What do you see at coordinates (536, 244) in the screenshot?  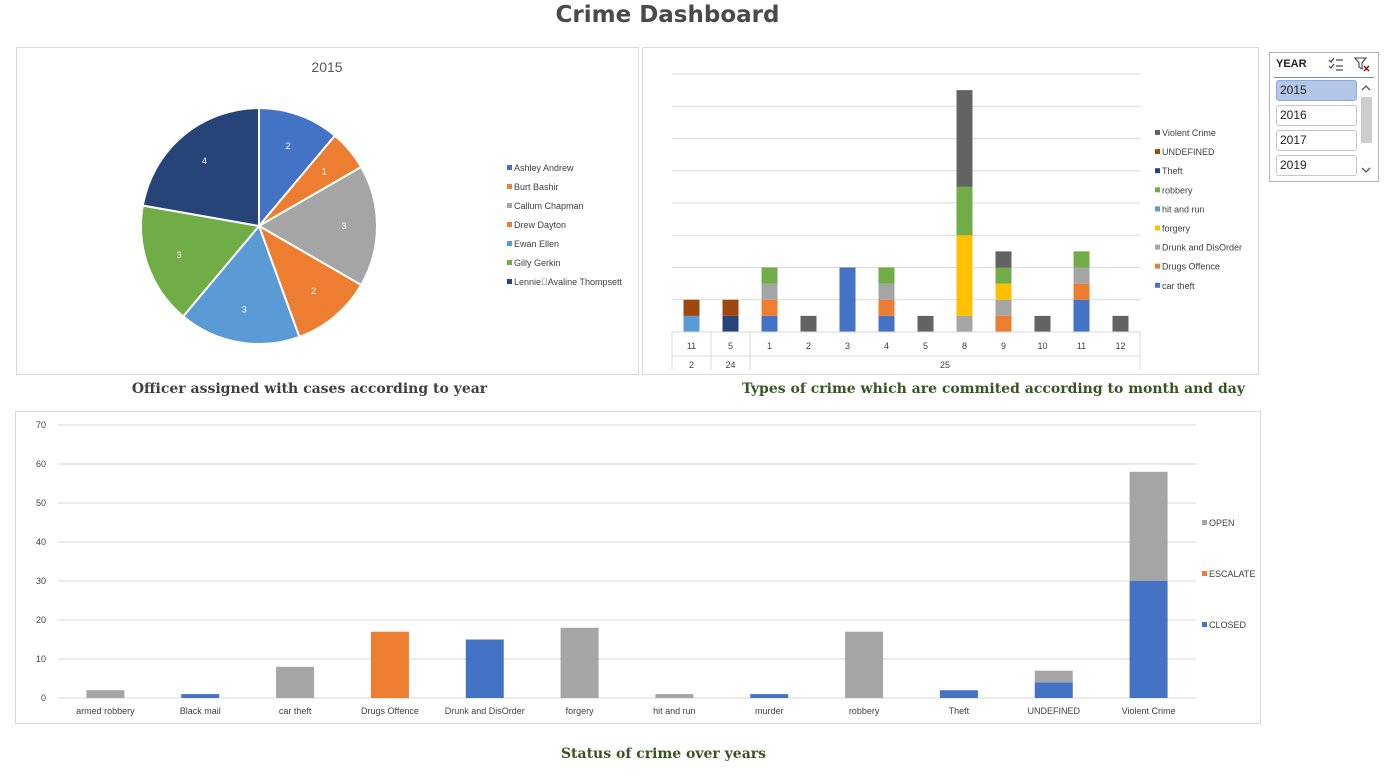 I see `legend-entry: Ewan Ellen` at bounding box center [536, 244].